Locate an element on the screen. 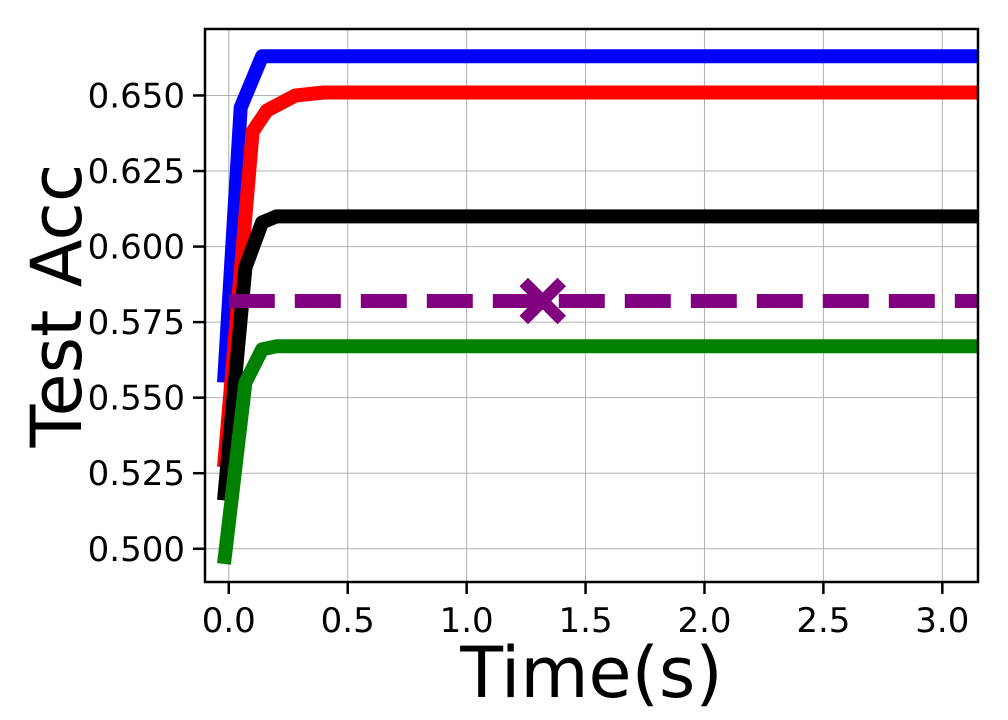 The height and width of the screenshot is (720, 1008). y-tick-label: 0.500 is located at coordinates (136, 550).